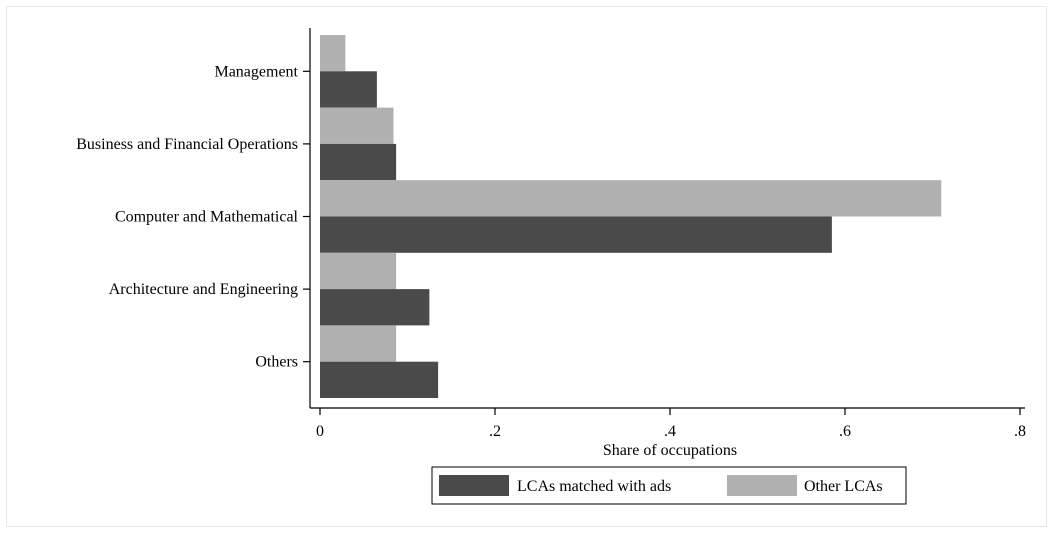 Image resolution: width=1053 pixels, height=533 pixels. I want to click on x-tick-label: .6, so click(845, 431).